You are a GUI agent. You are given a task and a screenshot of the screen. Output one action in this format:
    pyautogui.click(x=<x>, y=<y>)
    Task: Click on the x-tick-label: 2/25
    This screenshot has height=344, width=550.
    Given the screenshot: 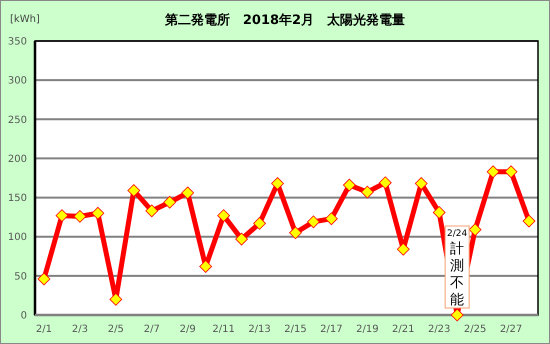 What is the action you would take?
    pyautogui.click(x=475, y=329)
    